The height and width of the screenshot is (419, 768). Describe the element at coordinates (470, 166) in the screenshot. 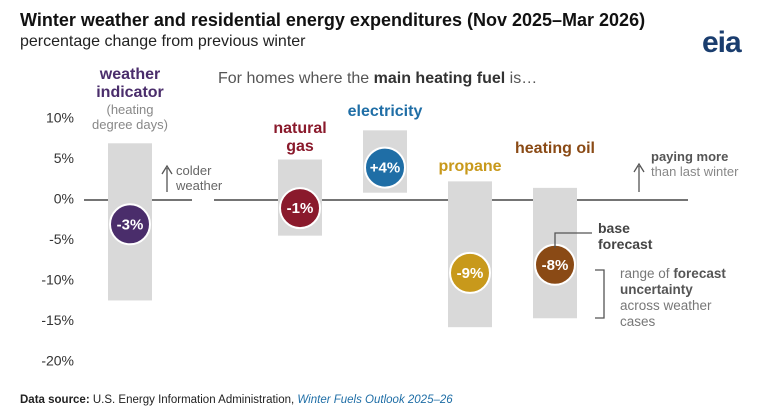

I see `category-label: propane` at that location.